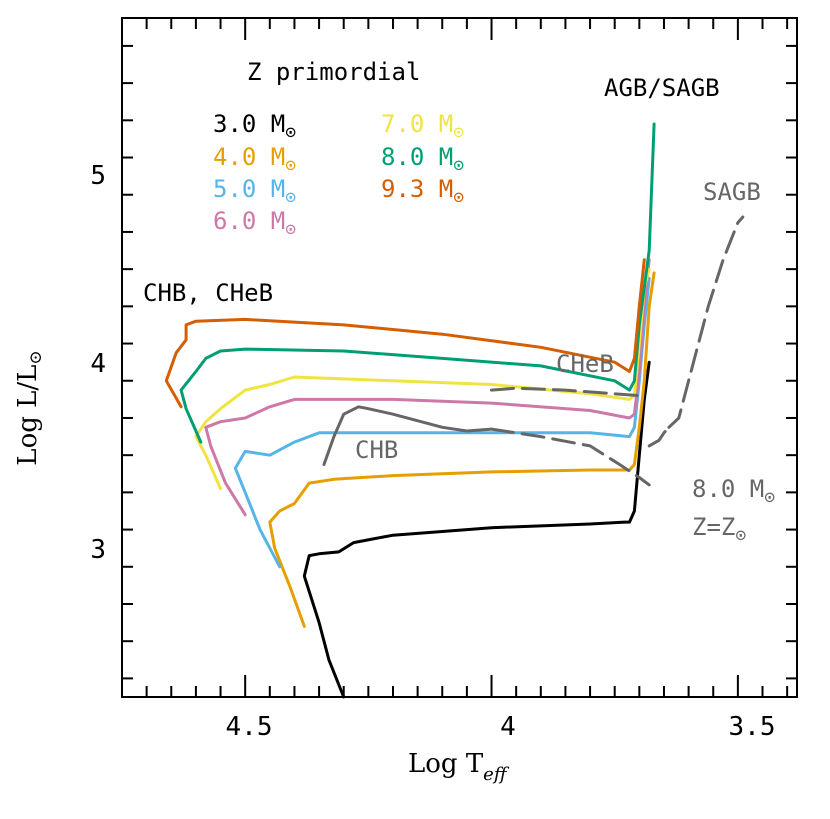 Image resolution: width=830 pixels, height=819 pixels. Describe the element at coordinates (249, 727) in the screenshot. I see `x-tick-label-4-5: 4.5` at that location.